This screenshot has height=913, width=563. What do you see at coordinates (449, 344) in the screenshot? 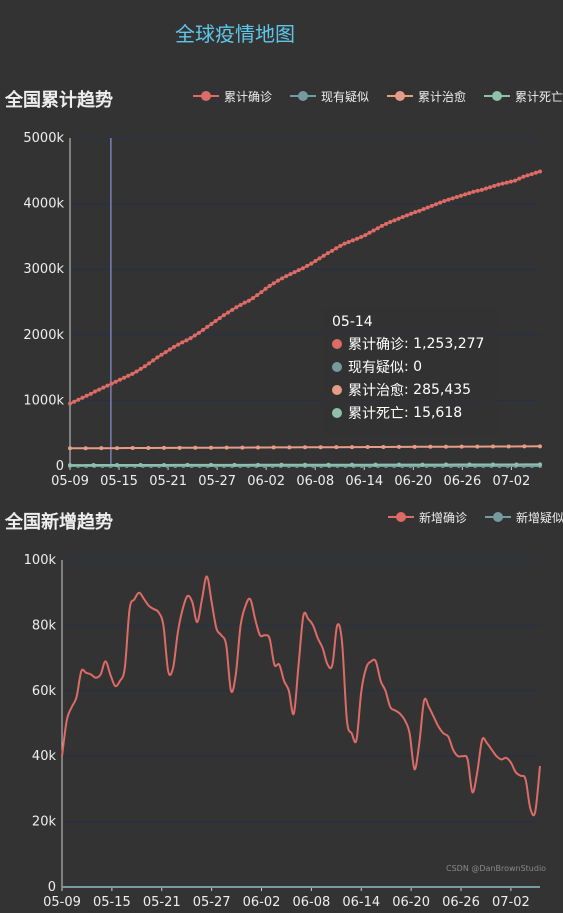
I see `tooltip-value: 1,253,277` at bounding box center [449, 344].